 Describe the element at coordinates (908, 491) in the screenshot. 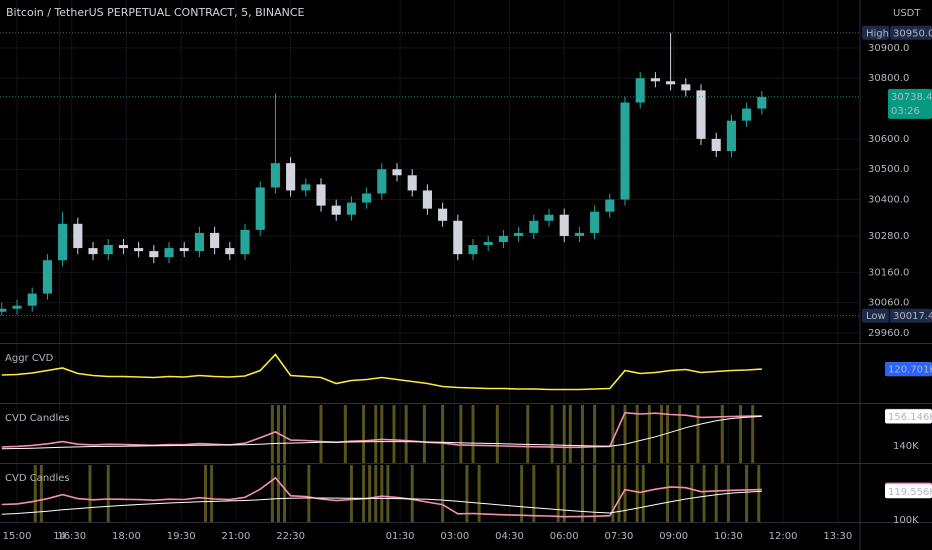

I see `value-badge` at that location.